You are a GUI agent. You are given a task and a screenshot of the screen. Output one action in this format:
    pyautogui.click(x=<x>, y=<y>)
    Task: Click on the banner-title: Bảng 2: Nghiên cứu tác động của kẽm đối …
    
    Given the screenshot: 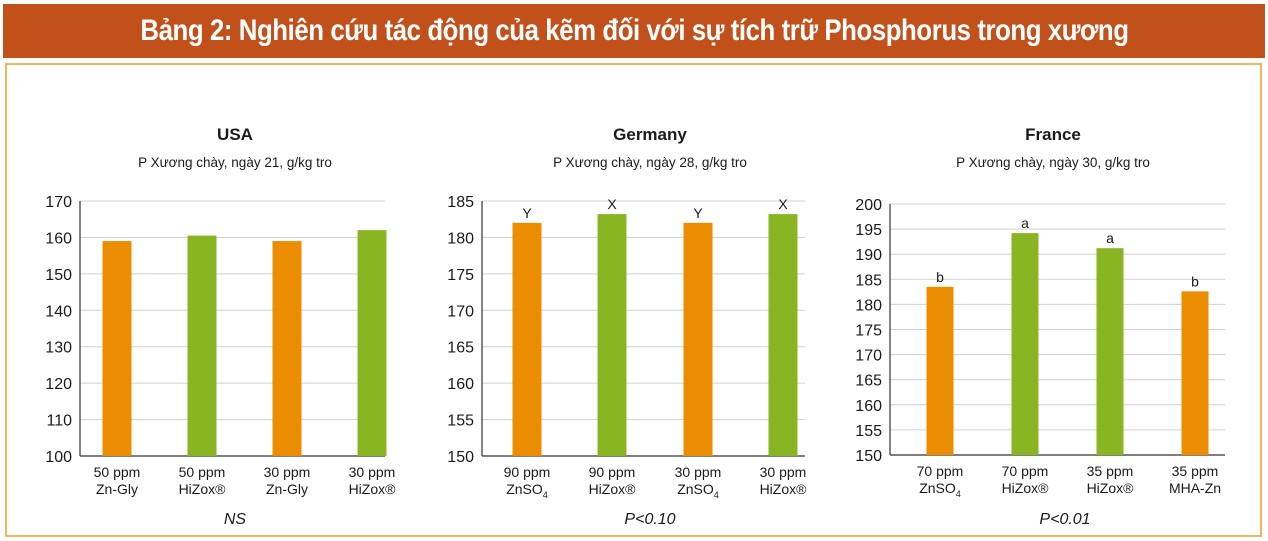 What is the action you would take?
    pyautogui.click(x=634, y=30)
    